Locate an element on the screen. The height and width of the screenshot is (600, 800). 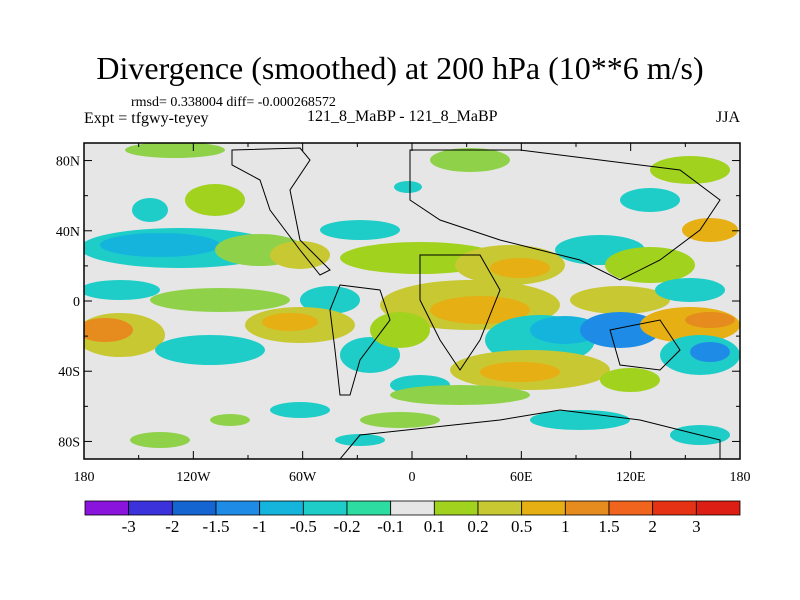
colorbar-label: 0.1 is located at coordinates (434, 526).